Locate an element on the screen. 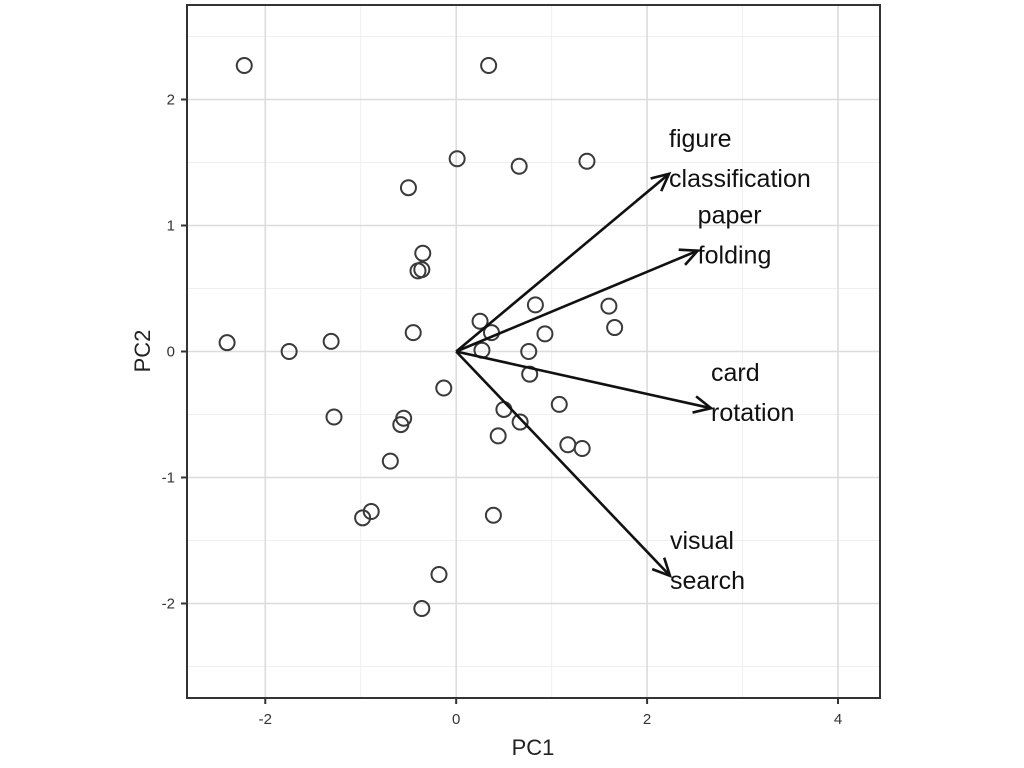  y-tick-label: -1 is located at coordinates (168, 478).